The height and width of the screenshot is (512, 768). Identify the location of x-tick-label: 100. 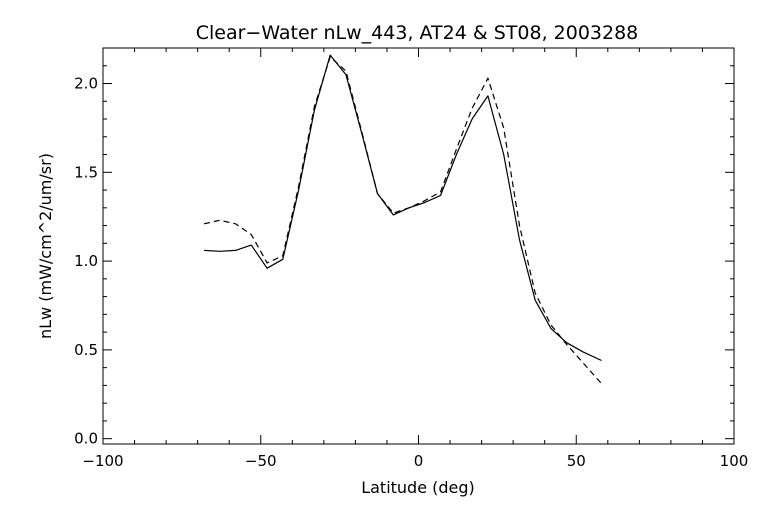
(734, 461).